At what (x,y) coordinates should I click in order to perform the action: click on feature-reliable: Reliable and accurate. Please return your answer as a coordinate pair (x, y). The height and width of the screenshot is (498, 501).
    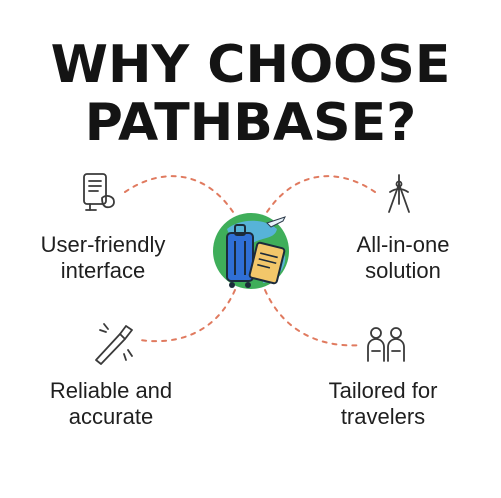
    Looking at the image, I should click on (111, 404).